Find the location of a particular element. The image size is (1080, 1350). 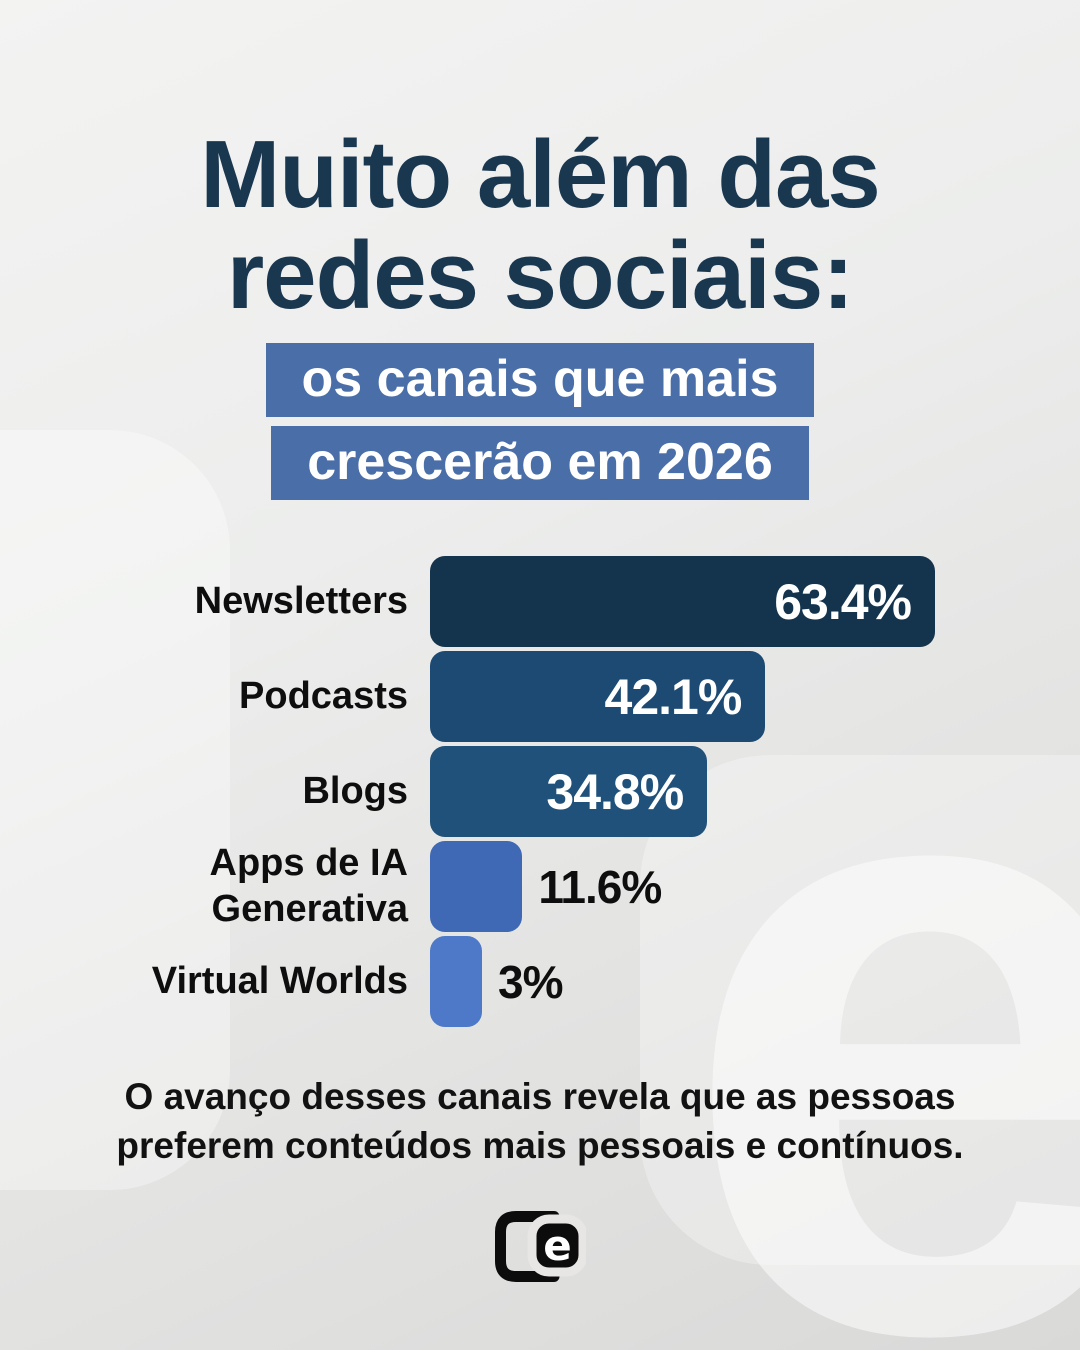

bar-value-label: 3% is located at coordinates (530, 981).